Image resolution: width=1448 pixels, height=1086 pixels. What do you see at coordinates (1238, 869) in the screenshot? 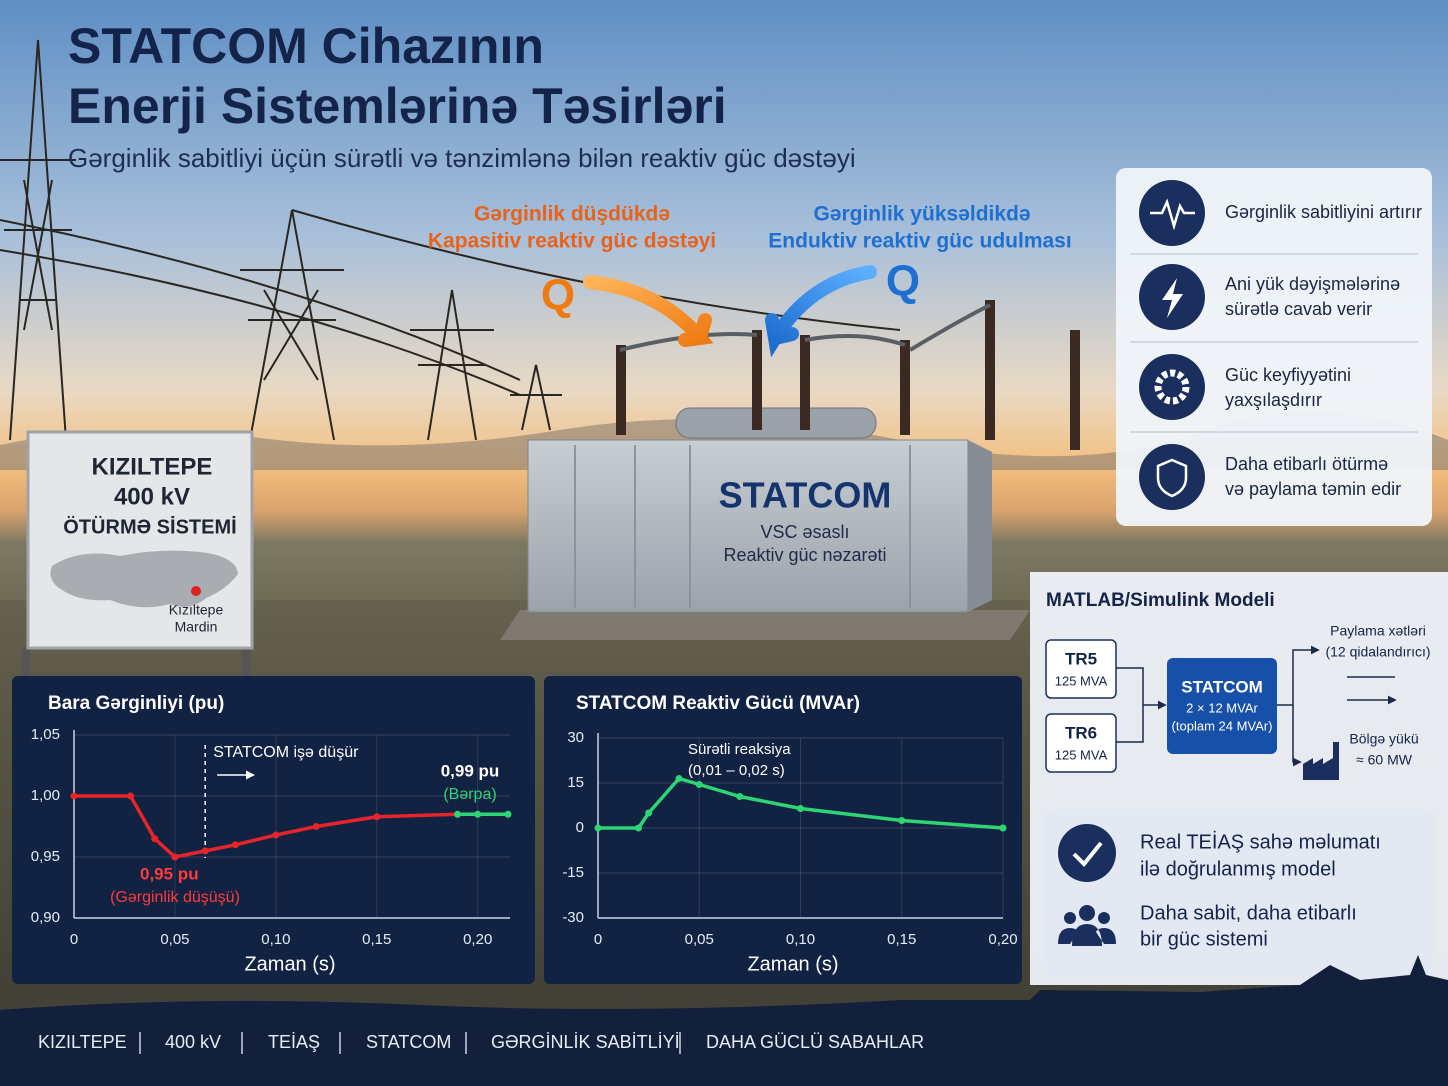
I see `validation-text: ilə doğrulanmış model` at bounding box center [1238, 869].